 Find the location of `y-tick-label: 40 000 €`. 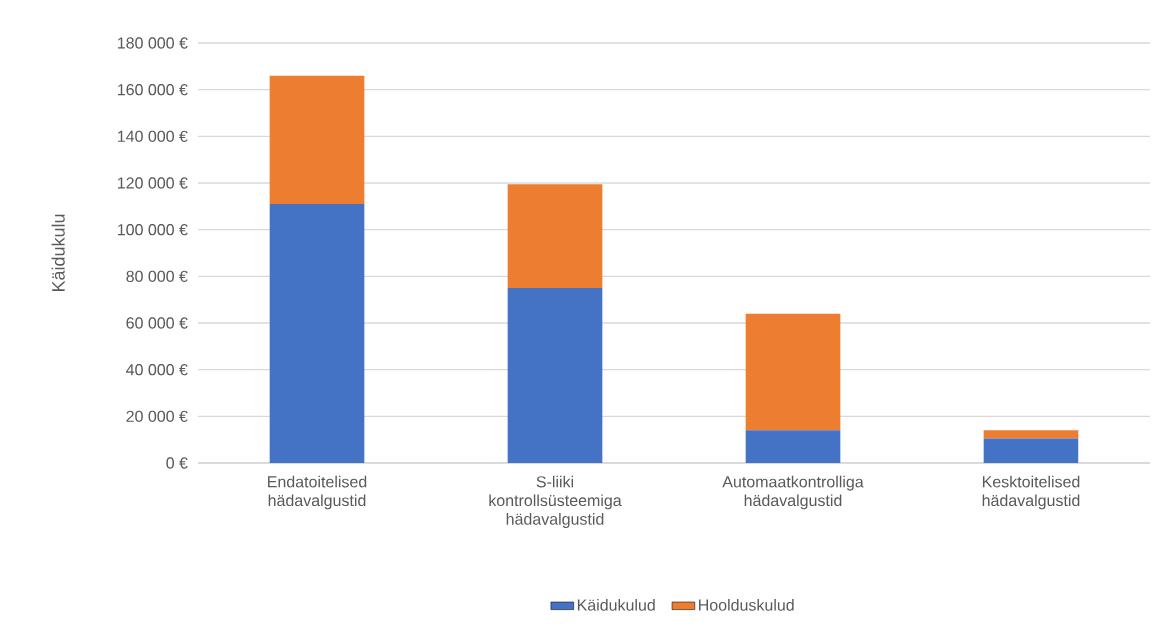

y-tick-label: 40 000 € is located at coordinates (157, 370).